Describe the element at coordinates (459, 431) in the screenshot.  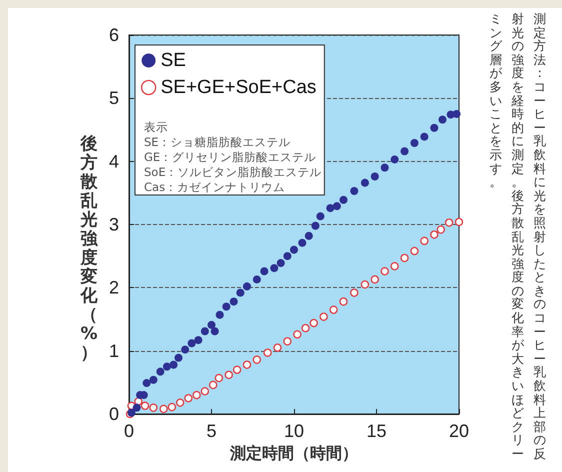
I see `x-tick-label: 20` at that location.